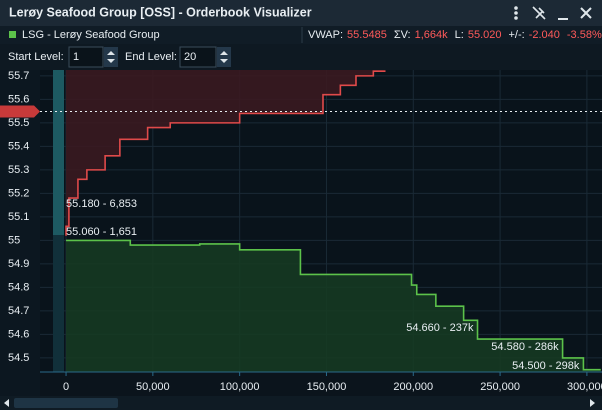 The width and height of the screenshot is (602, 410). What do you see at coordinates (190, 57) in the screenshot?
I see `end-value: 20` at bounding box center [190, 57].